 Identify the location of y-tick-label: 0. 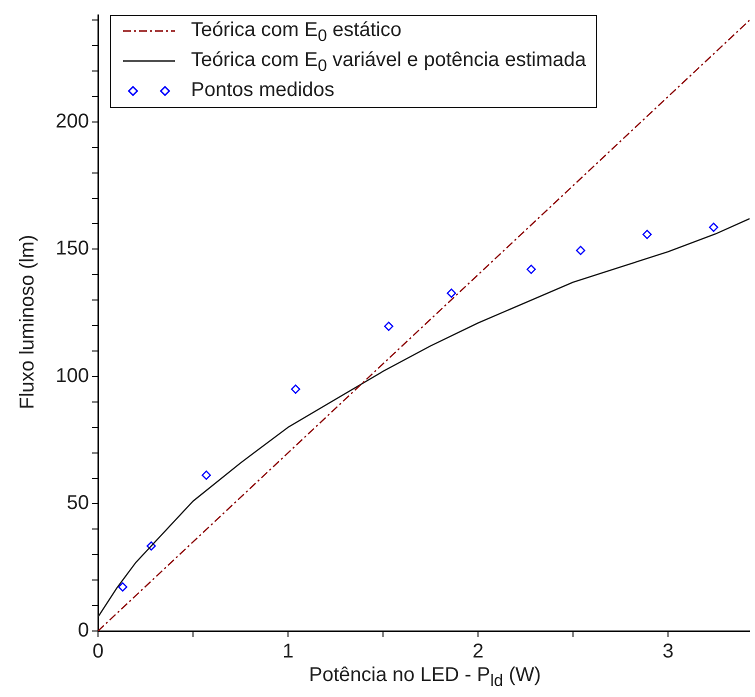
(83, 631).